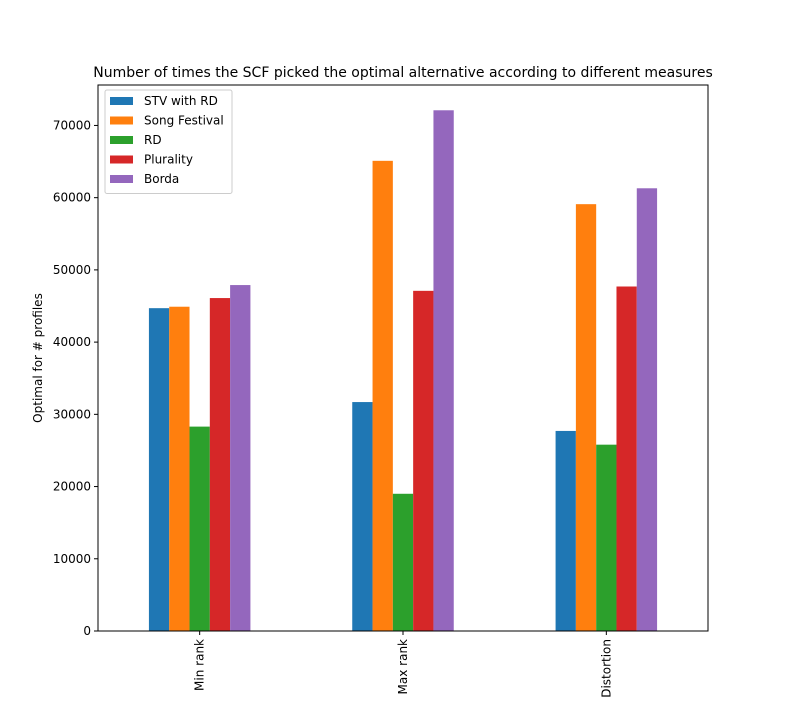 The height and width of the screenshot is (709, 787). Describe the element at coordinates (586, 418) in the screenshot. I see `bar-song-festival-distortion` at that location.